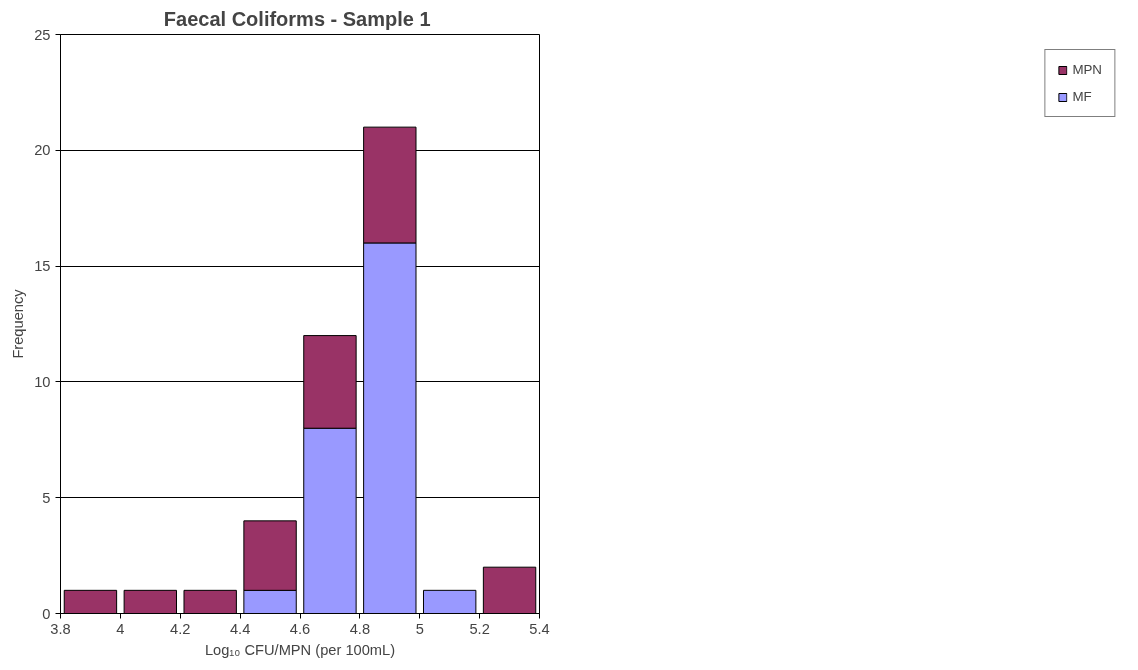  Describe the element at coordinates (297, 18) in the screenshot. I see `chart-title: Faecal Coliforms - Sample 1` at that location.